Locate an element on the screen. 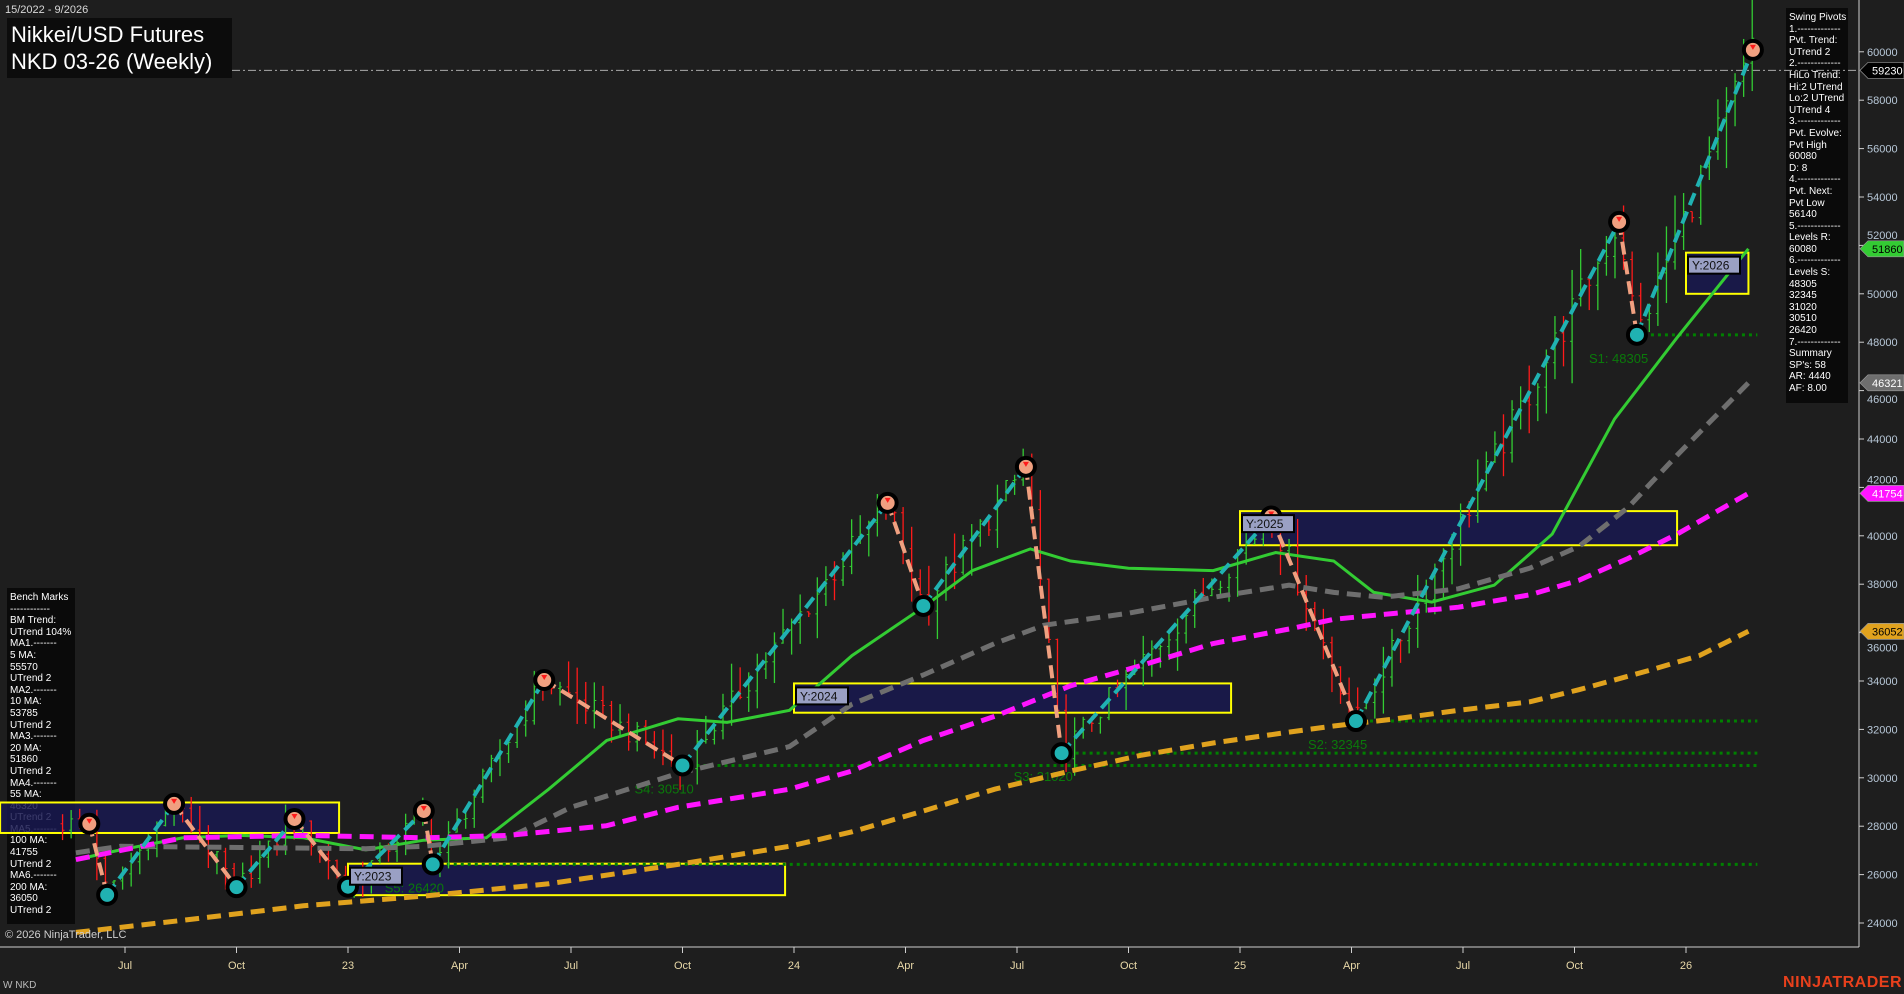 This screenshot has width=1904, height=994. swing-line: 2.------------- is located at coordinates (1815, 64).